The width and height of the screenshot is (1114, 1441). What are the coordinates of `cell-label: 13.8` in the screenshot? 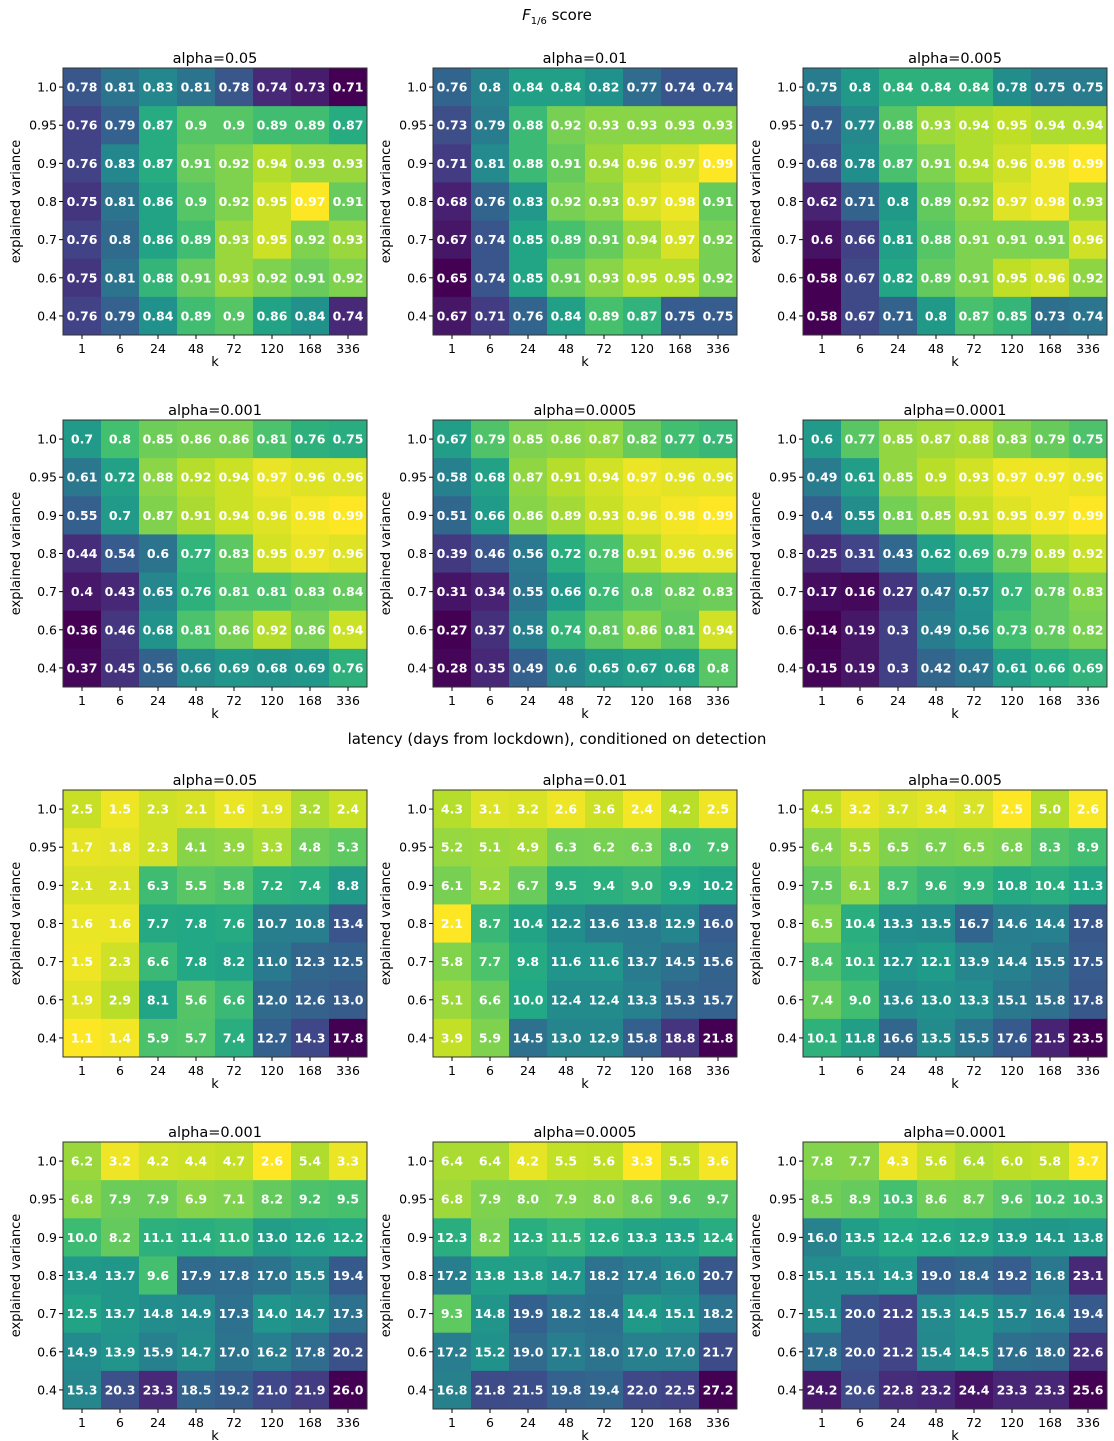 It's located at (490, 1275).